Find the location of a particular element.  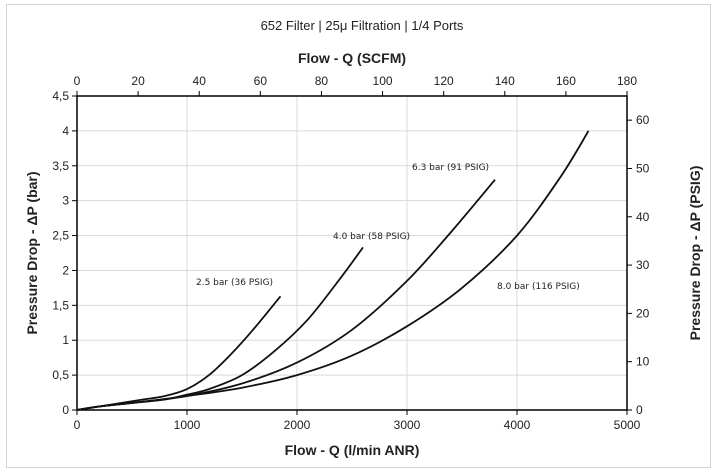

y-tick-label: 0 is located at coordinates (65, 410).